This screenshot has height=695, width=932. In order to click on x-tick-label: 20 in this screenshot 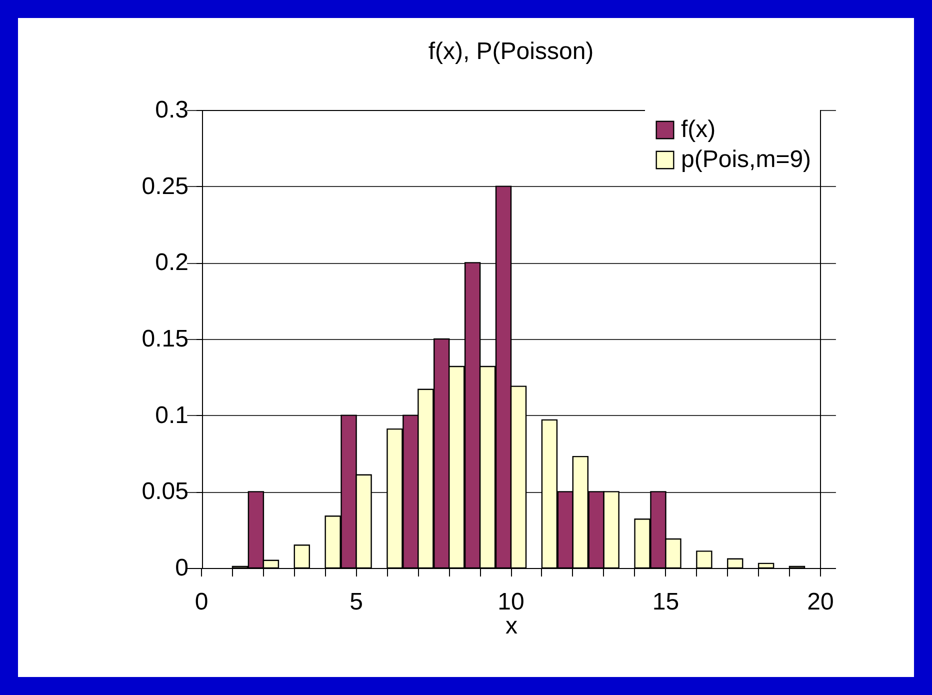, I will do `click(820, 602)`.